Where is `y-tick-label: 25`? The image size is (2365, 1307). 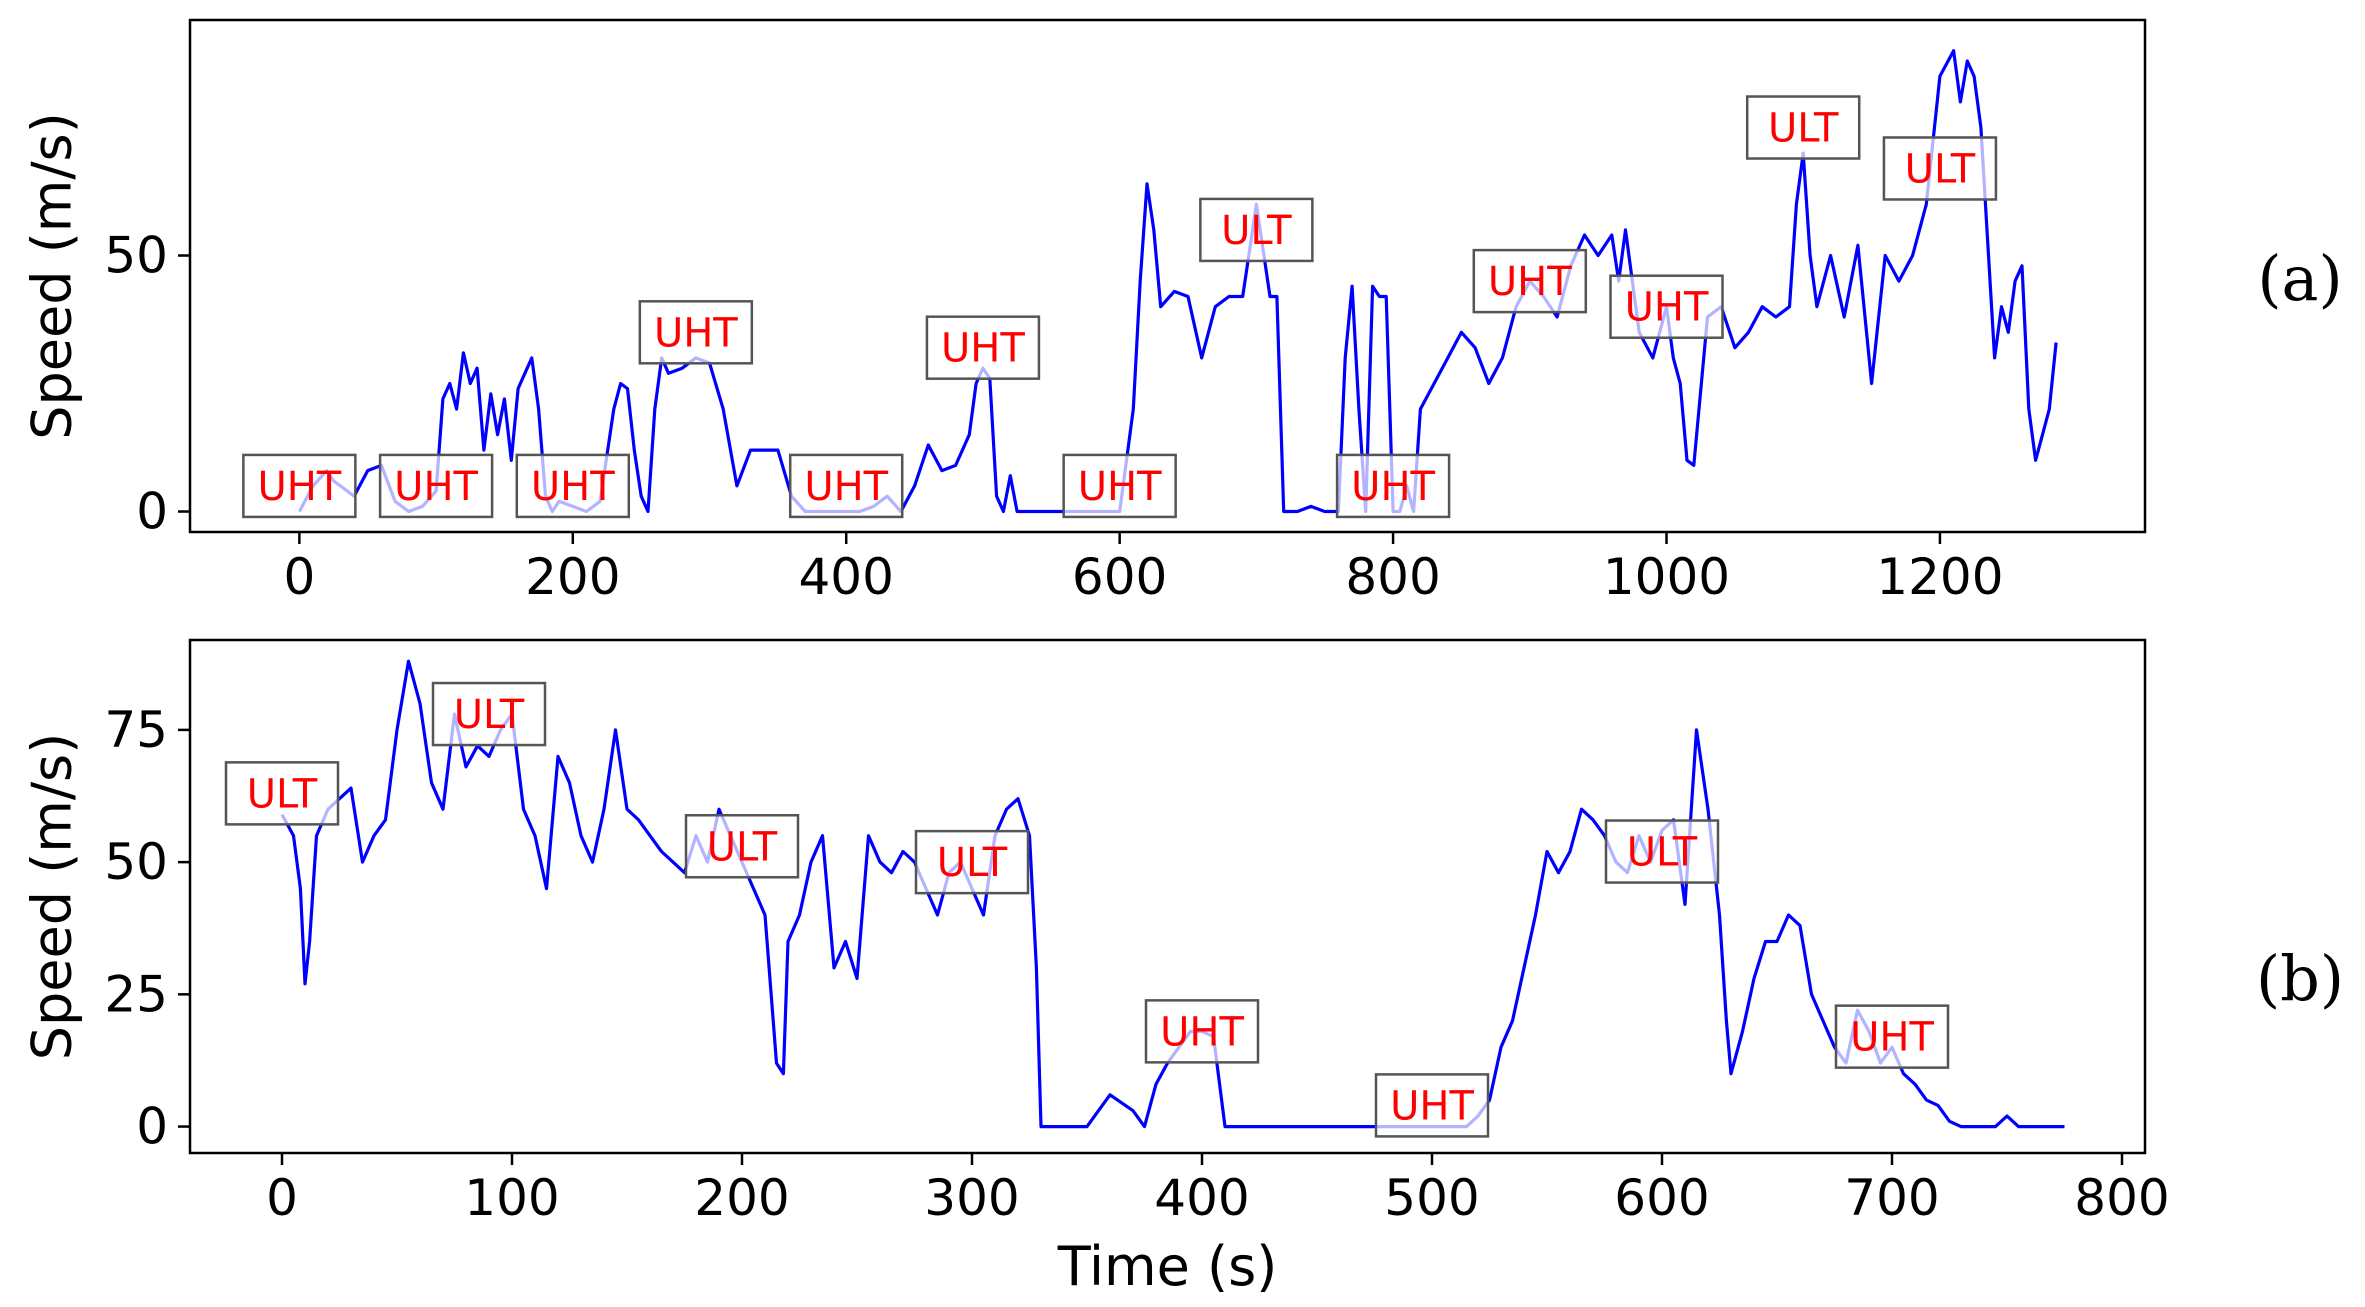
y-tick-label: 25 is located at coordinates (136, 994).